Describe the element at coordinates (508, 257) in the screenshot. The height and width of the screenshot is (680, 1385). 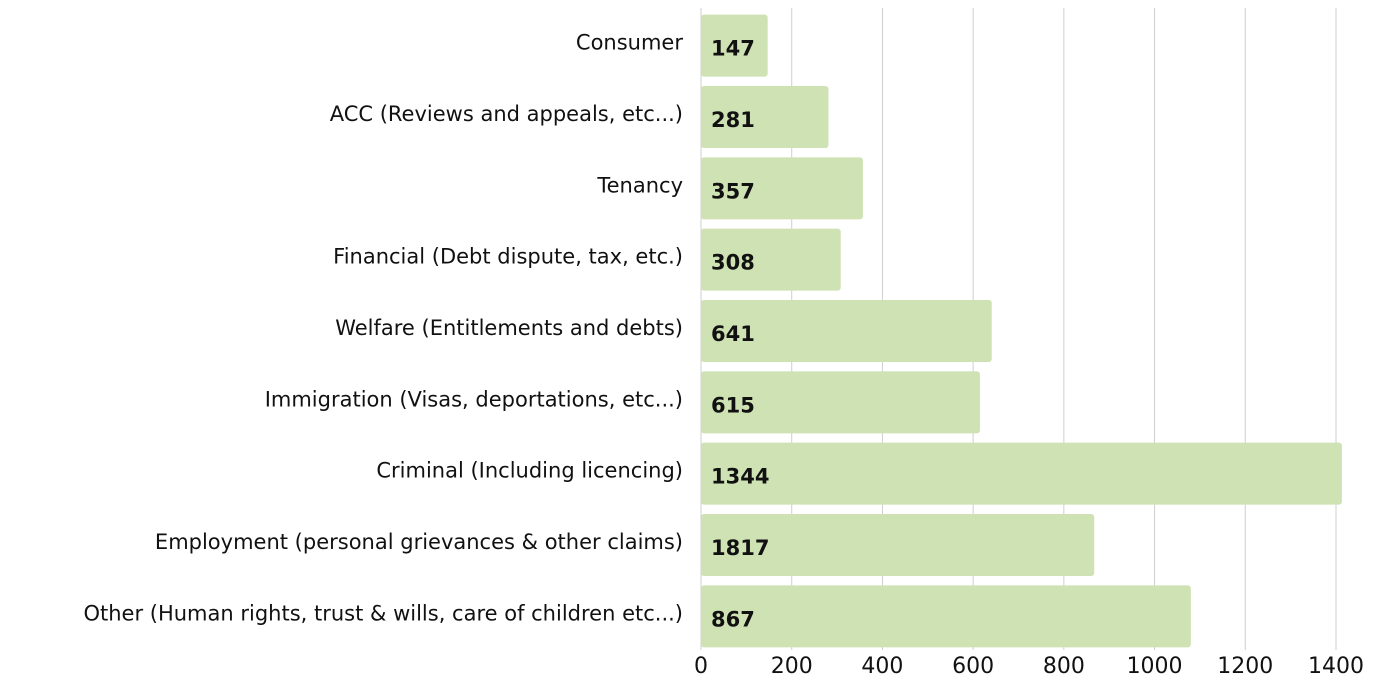
I see `y-tick-label: Financial (Debt dispute, tax, etc.)` at that location.